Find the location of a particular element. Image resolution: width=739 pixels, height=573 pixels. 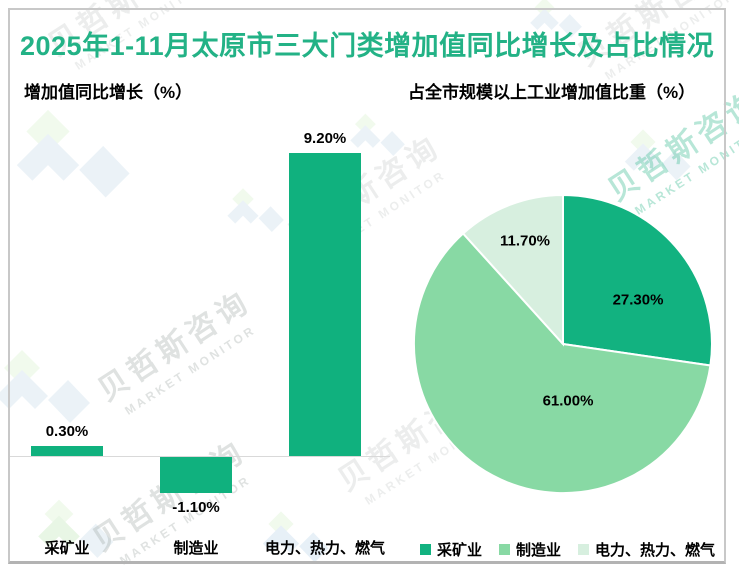

legend-item-mining: 采矿业 is located at coordinates (451, 549).